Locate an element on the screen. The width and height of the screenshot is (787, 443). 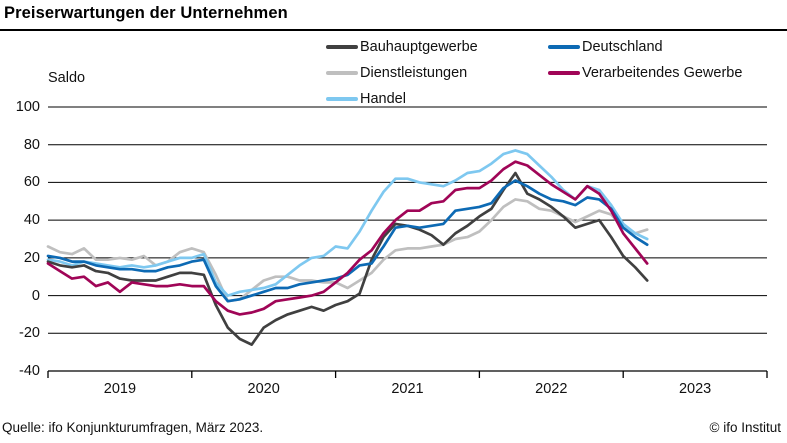
legend-item-deutschland: Deutschland is located at coordinates (605, 47).